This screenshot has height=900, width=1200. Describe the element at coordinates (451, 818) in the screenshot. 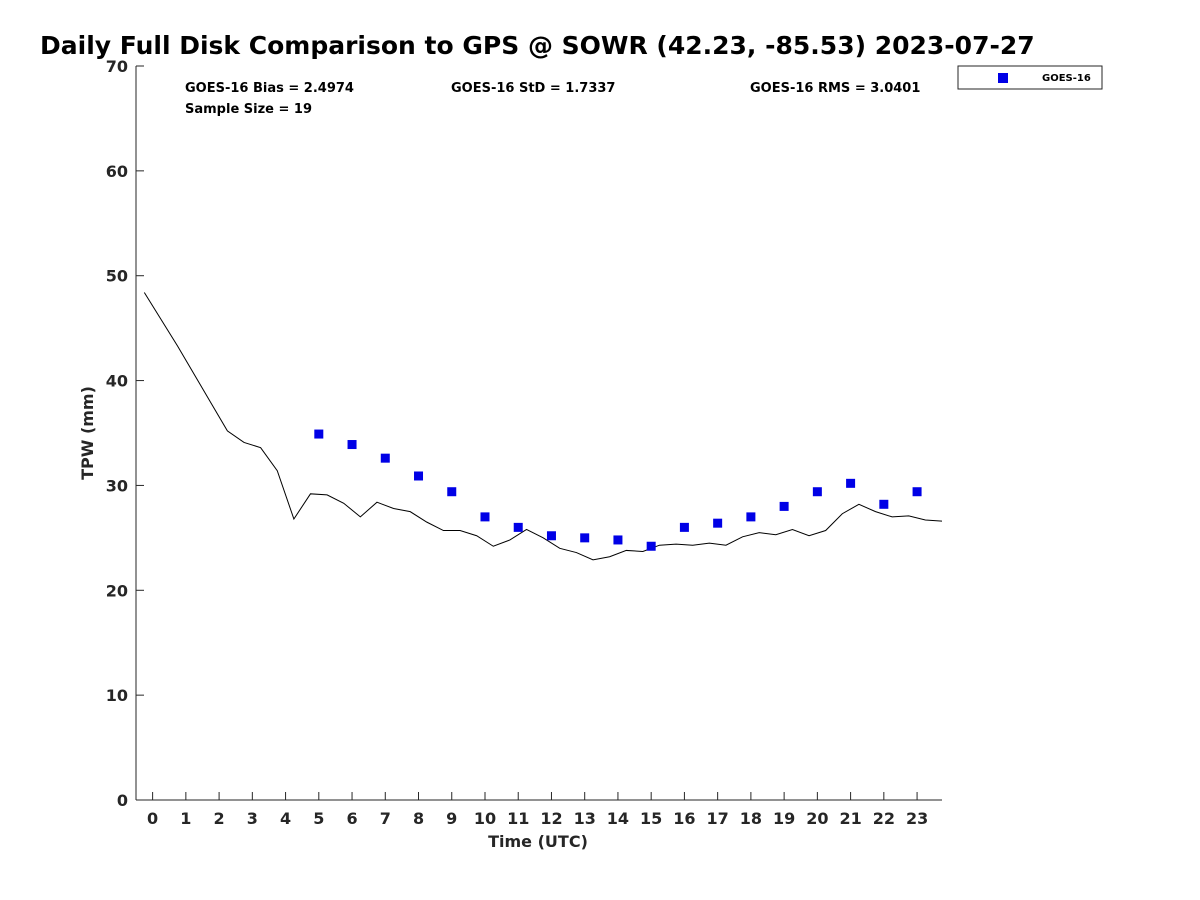

I see `x-tick-label: 9` at that location.